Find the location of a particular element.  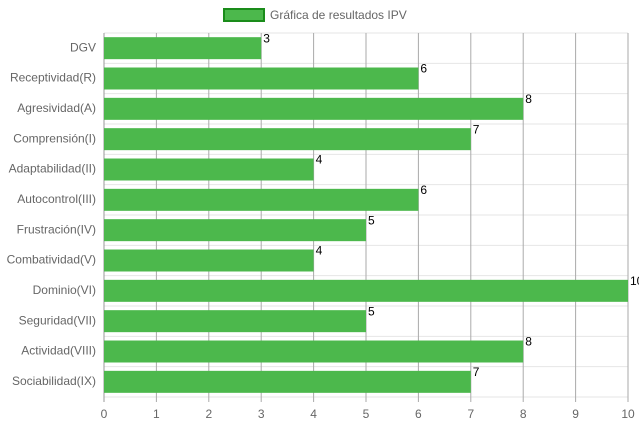

x-tick-label: 9 is located at coordinates (575, 414).